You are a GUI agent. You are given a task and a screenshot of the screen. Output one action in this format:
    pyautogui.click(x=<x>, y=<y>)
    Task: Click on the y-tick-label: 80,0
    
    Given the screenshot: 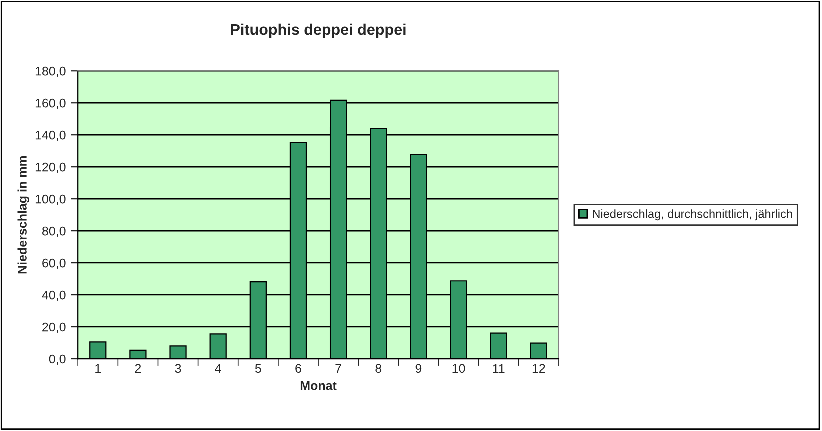 What is the action you would take?
    pyautogui.click(x=54, y=232)
    